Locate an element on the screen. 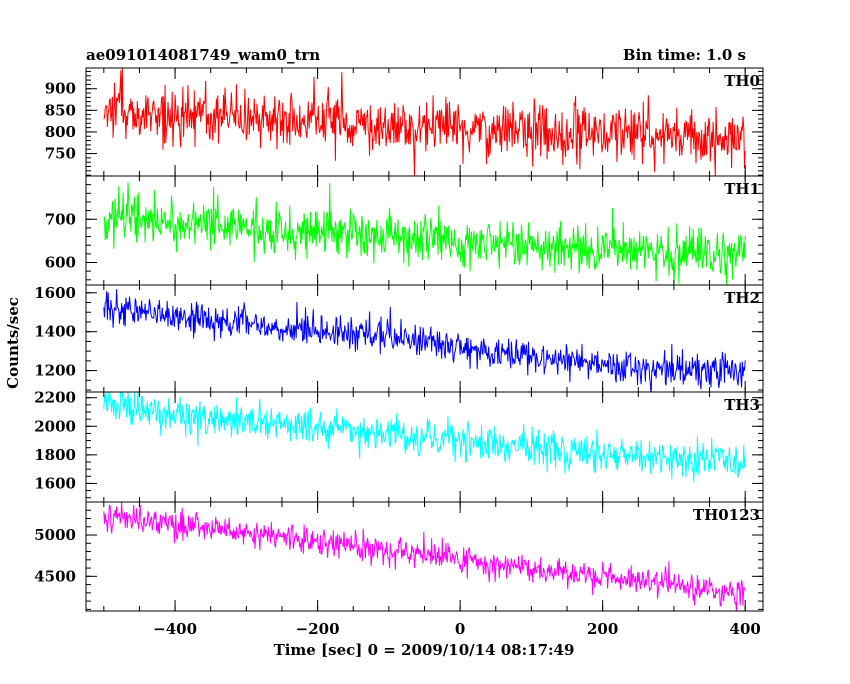 The width and height of the screenshot is (850, 684). y-tick-label-th0: 750 is located at coordinates (60, 154).